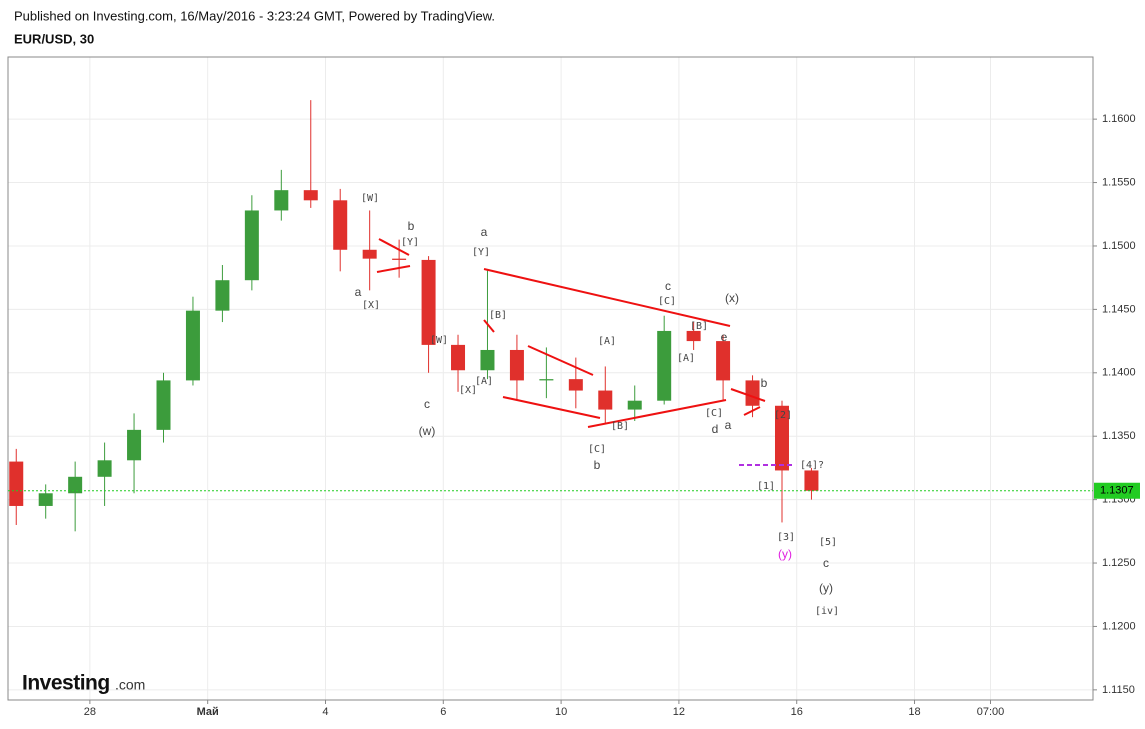  What do you see at coordinates (679, 712) in the screenshot?
I see `x-tick-label: 12` at bounding box center [679, 712].